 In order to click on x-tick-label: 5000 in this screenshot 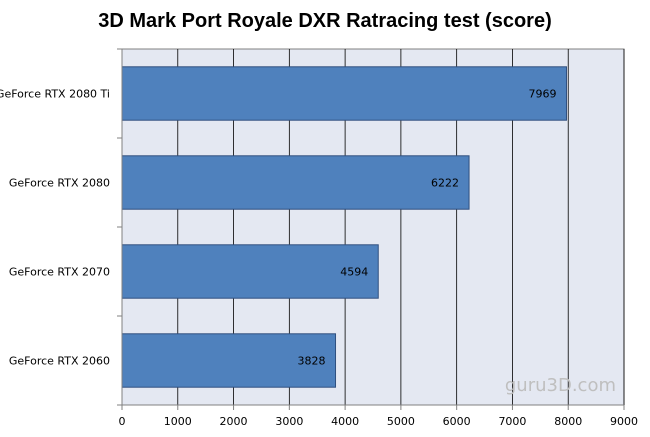, I will do `click(401, 421)`.